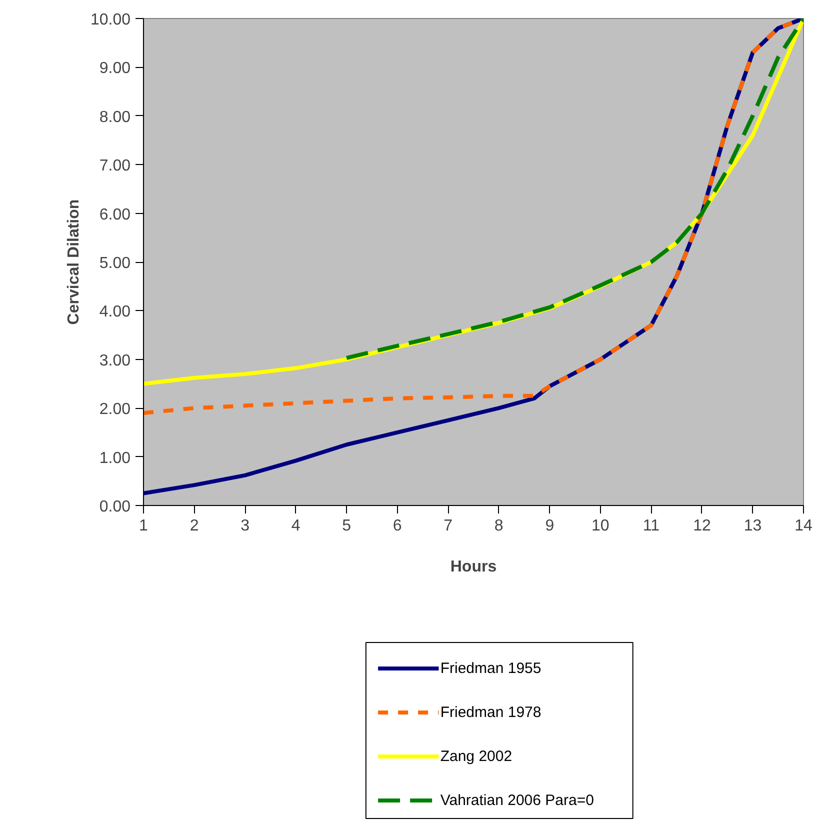 The height and width of the screenshot is (839, 816). Describe the element at coordinates (517, 800) in the screenshot. I see `legend-label: Vahratian 2006 Para=0` at that location.